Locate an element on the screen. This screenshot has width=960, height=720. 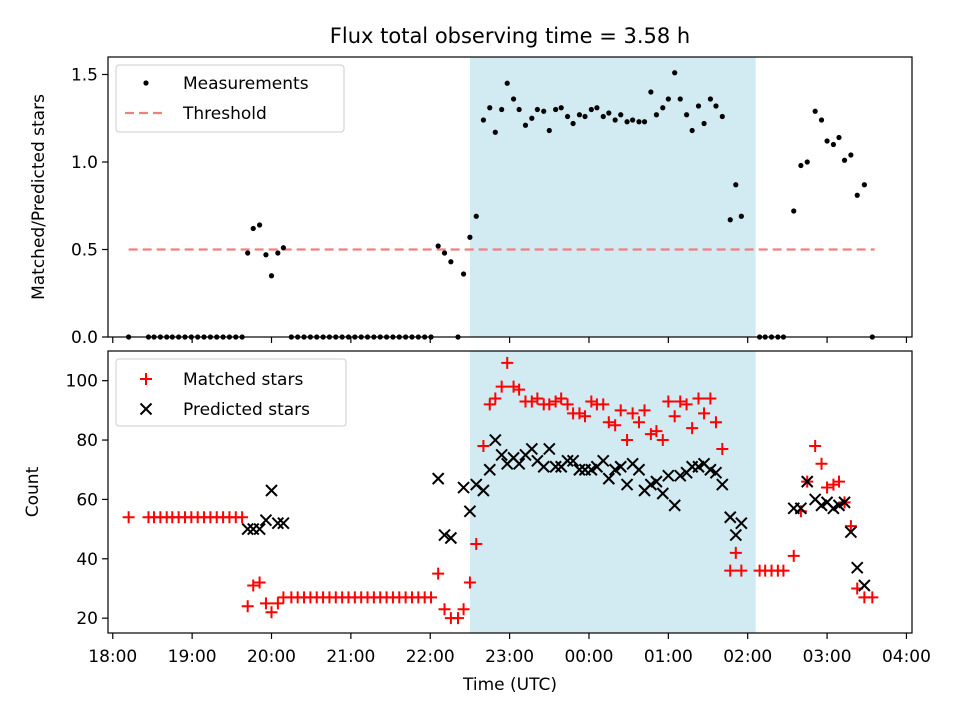
xtick-label: 23:00 is located at coordinates (509, 657).